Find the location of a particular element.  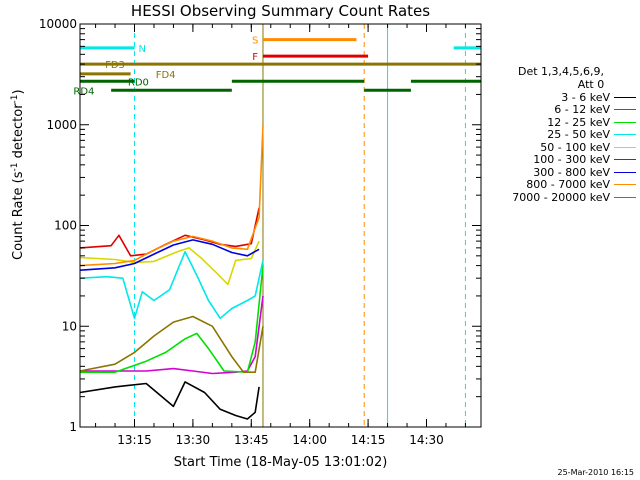

observing-flags: N SF FD3 FD4 RD0 RD4 is located at coordinates (277, 66).